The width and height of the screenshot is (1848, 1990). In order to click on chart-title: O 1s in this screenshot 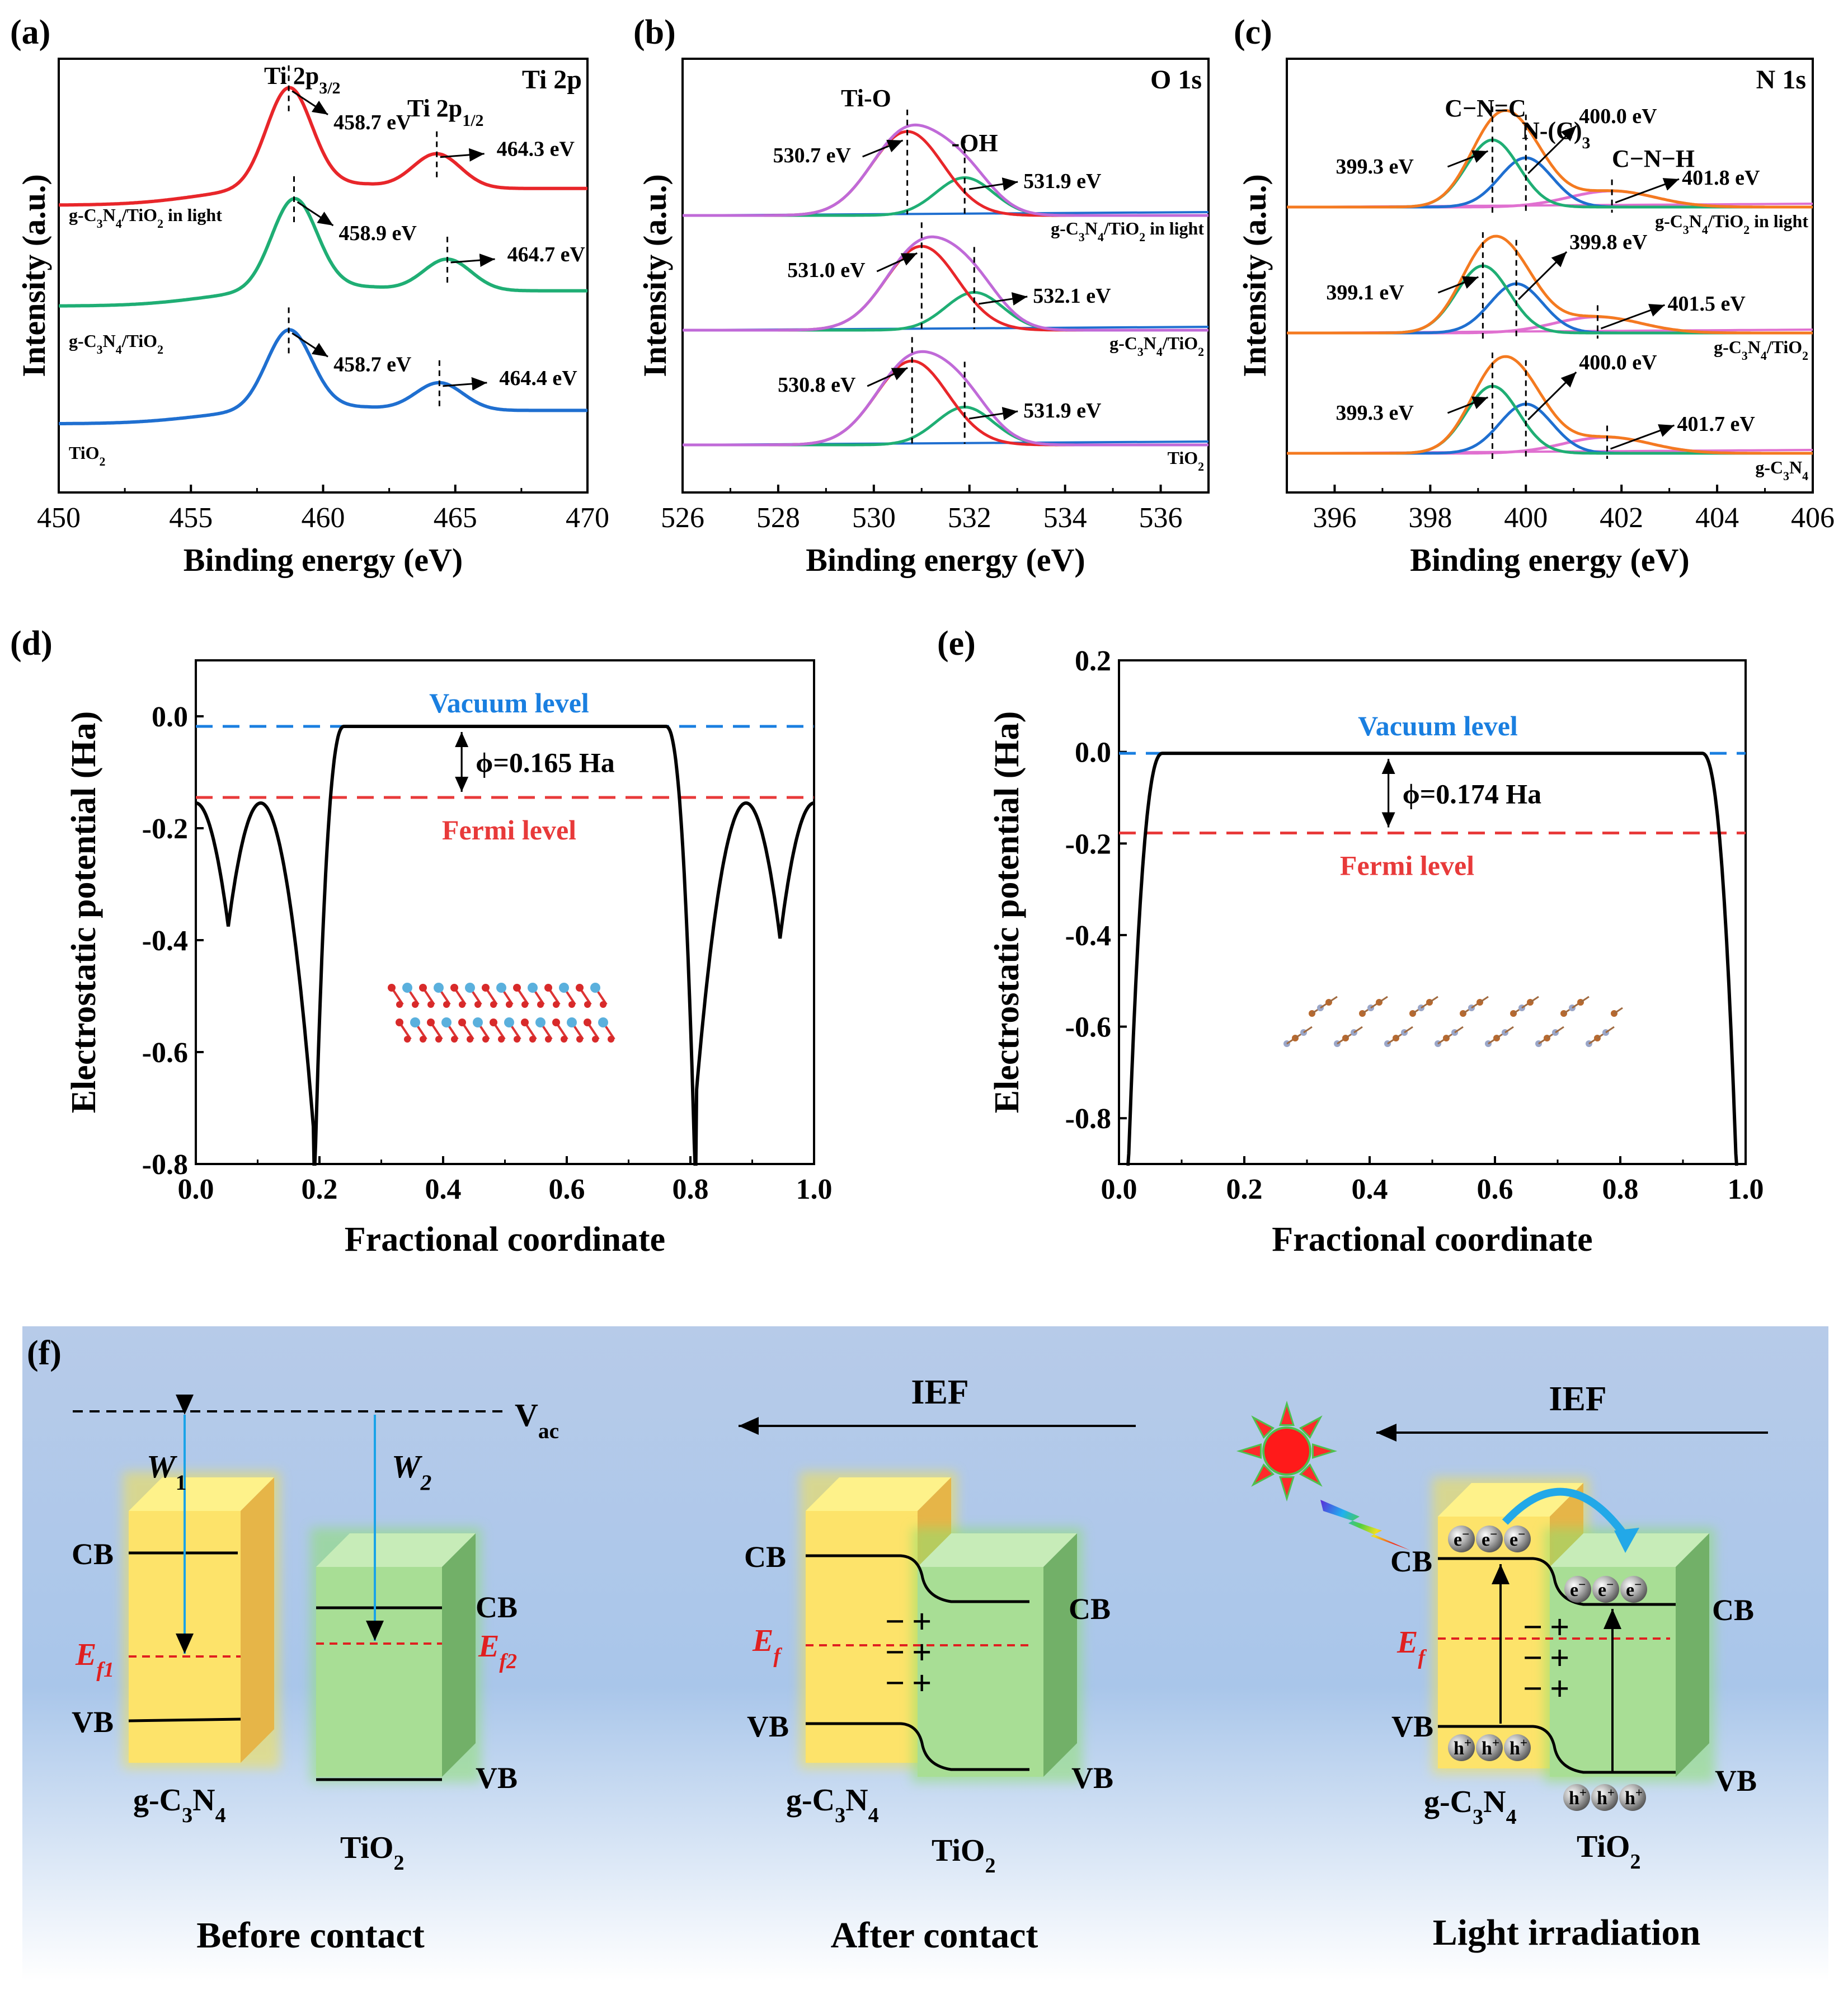, I will do `click(1176, 80)`.